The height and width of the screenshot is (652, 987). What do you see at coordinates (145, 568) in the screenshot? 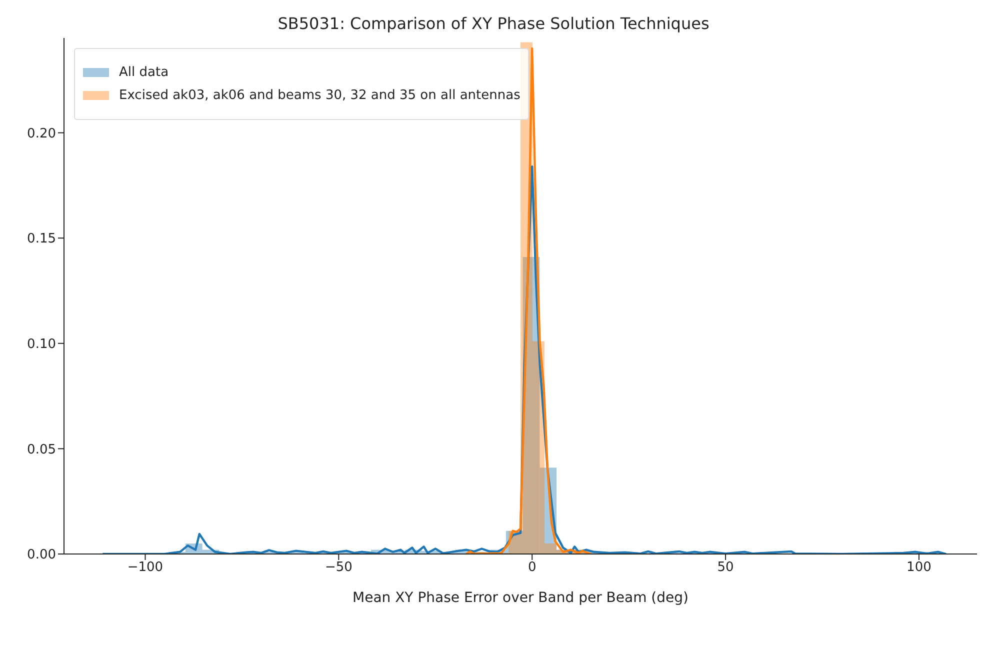
I see `x-tick-label: −100` at bounding box center [145, 568].